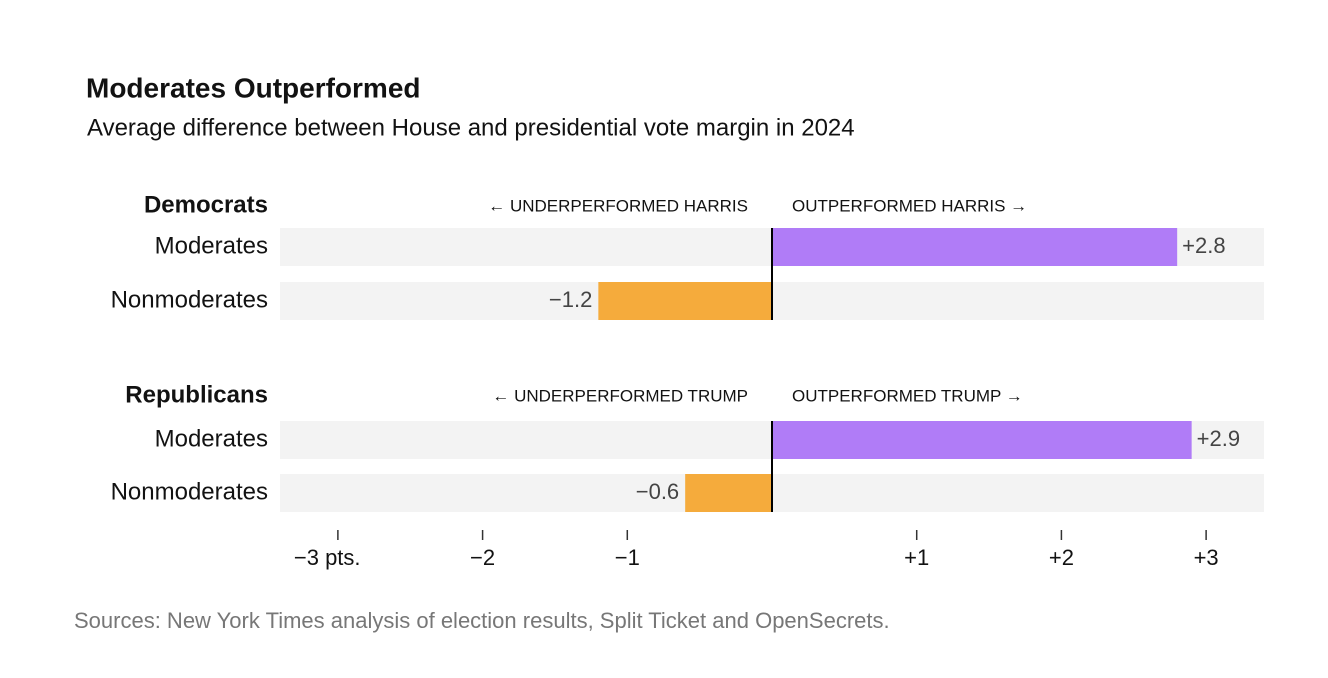  What do you see at coordinates (327, 557) in the screenshot?
I see `x-tick-label: −3 pts.` at bounding box center [327, 557].